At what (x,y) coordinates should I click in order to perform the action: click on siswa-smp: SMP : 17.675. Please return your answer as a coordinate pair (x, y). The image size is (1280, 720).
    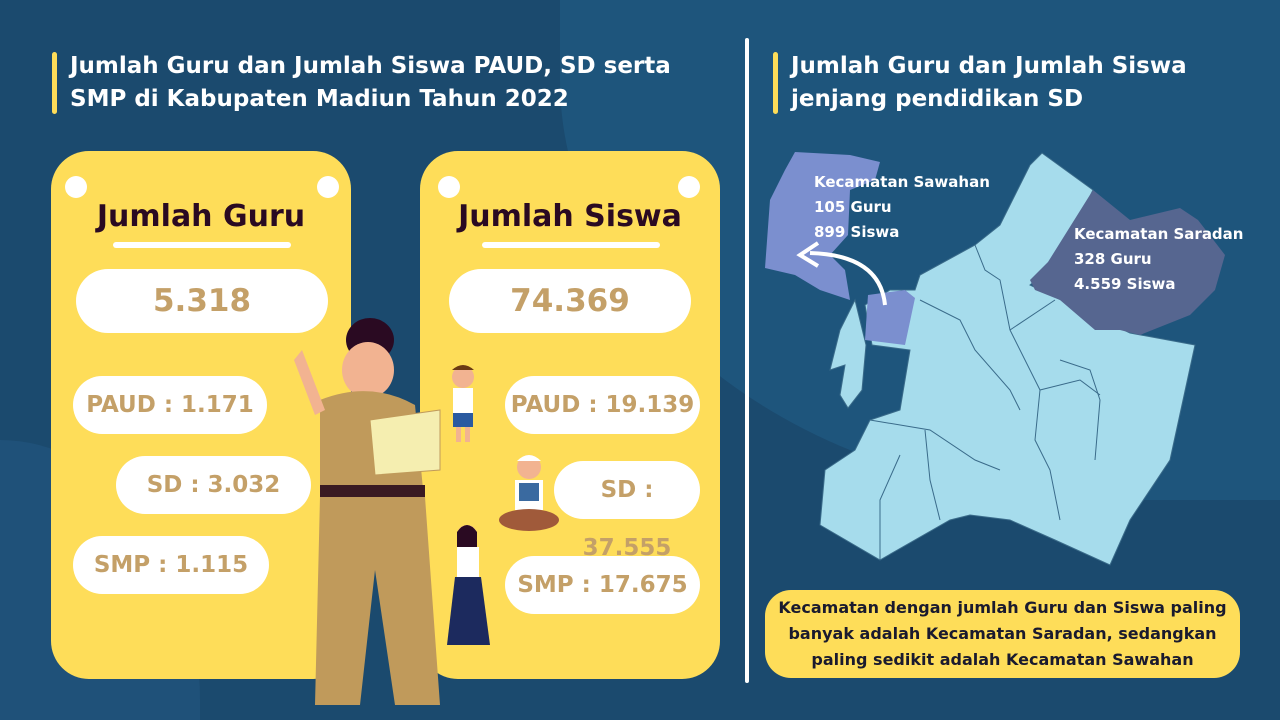
    Looking at the image, I should click on (602, 585).